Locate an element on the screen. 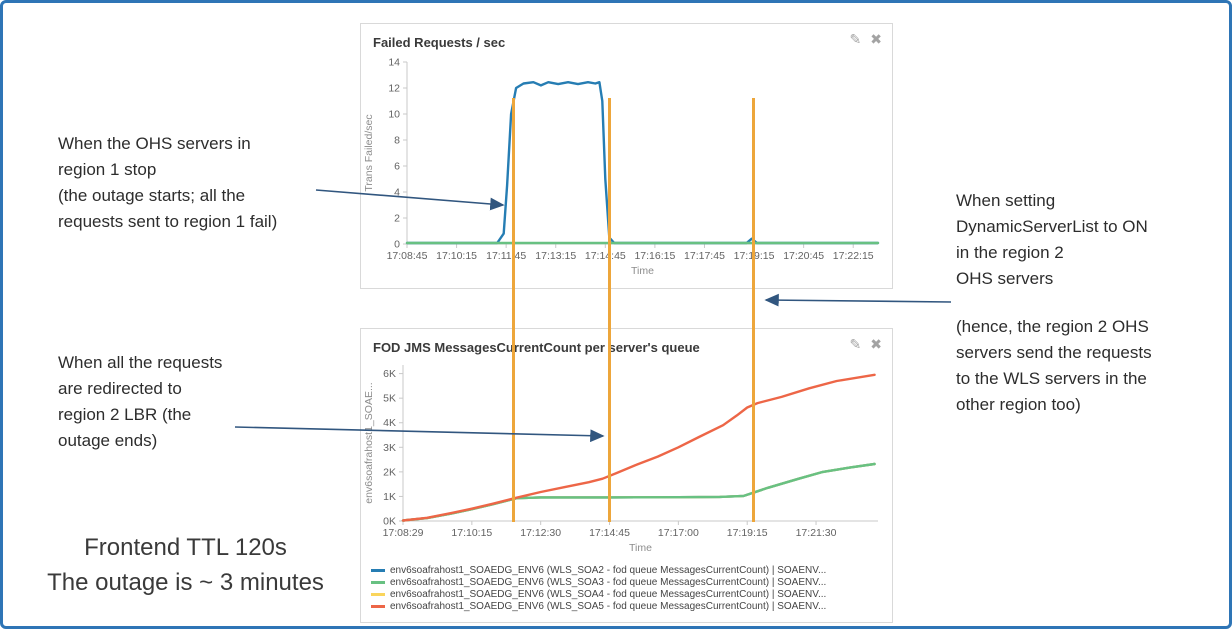 The height and width of the screenshot is (629, 1232). svg-text: 17:17:00 is located at coordinates (678, 533).